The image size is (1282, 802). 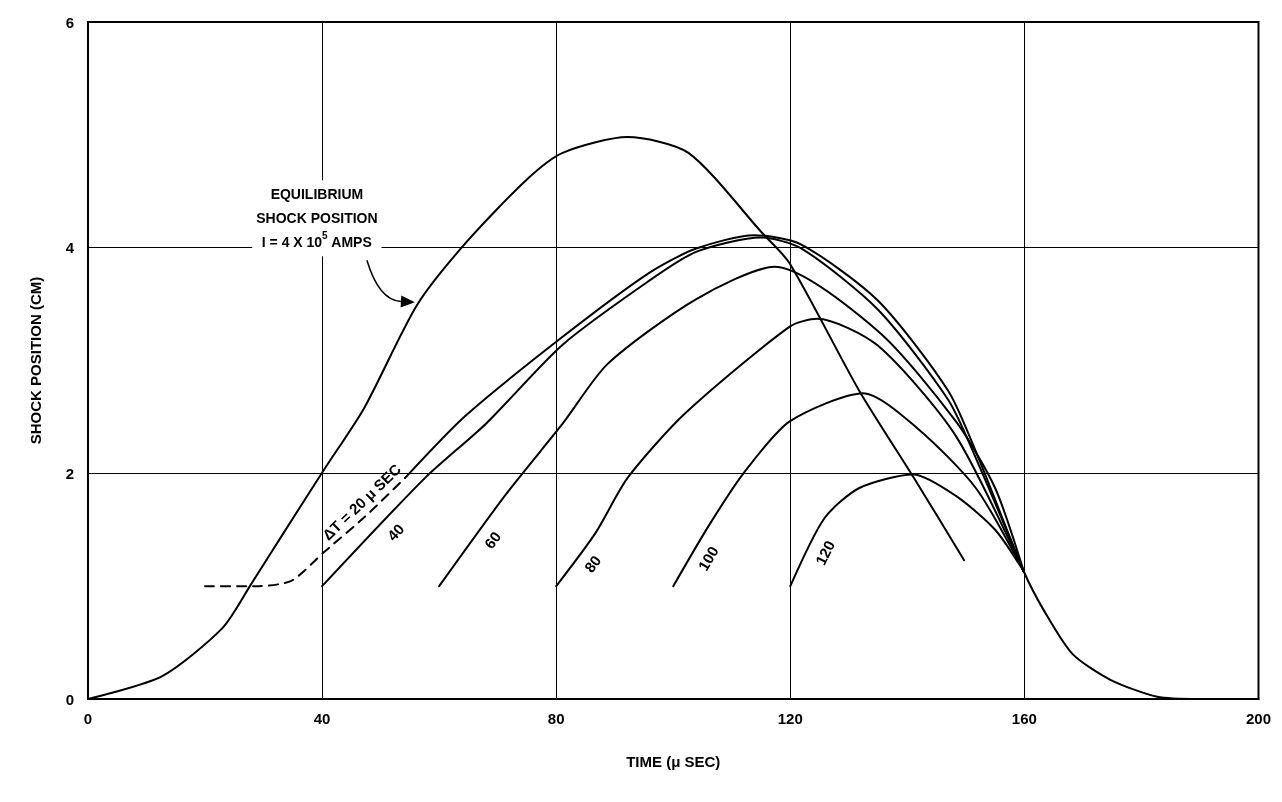 I want to click on text: 60, so click(x=492, y=540).